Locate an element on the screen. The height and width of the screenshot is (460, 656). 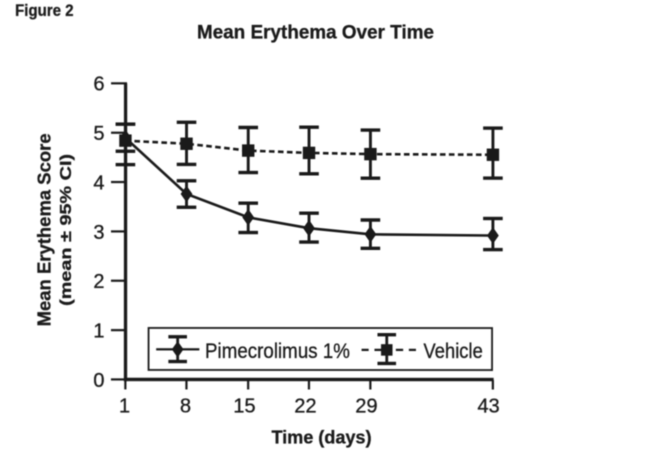
svg-text: Mean Erythema Score is located at coordinates (44, 229).